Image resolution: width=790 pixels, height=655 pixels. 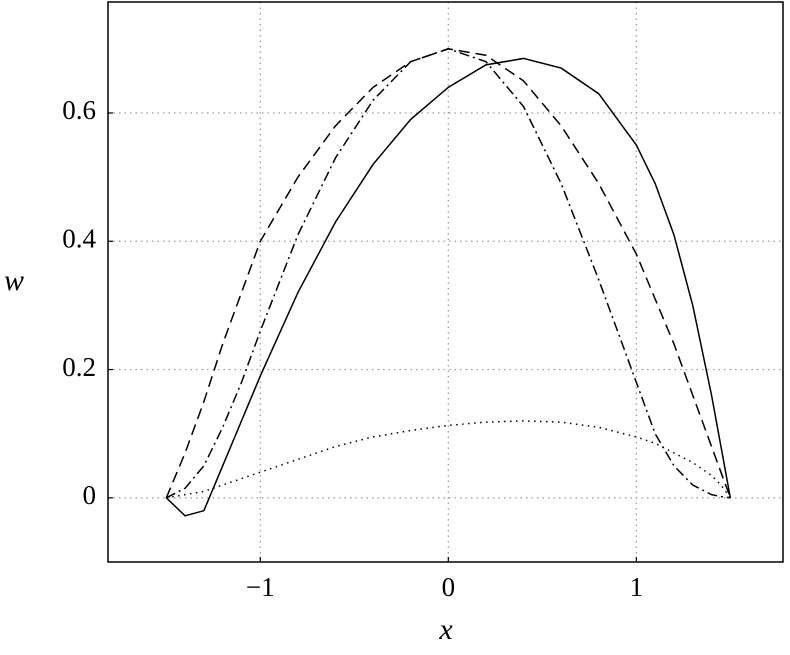 What do you see at coordinates (79, 367) in the screenshot?
I see `y-tick-label: 0.2` at bounding box center [79, 367].